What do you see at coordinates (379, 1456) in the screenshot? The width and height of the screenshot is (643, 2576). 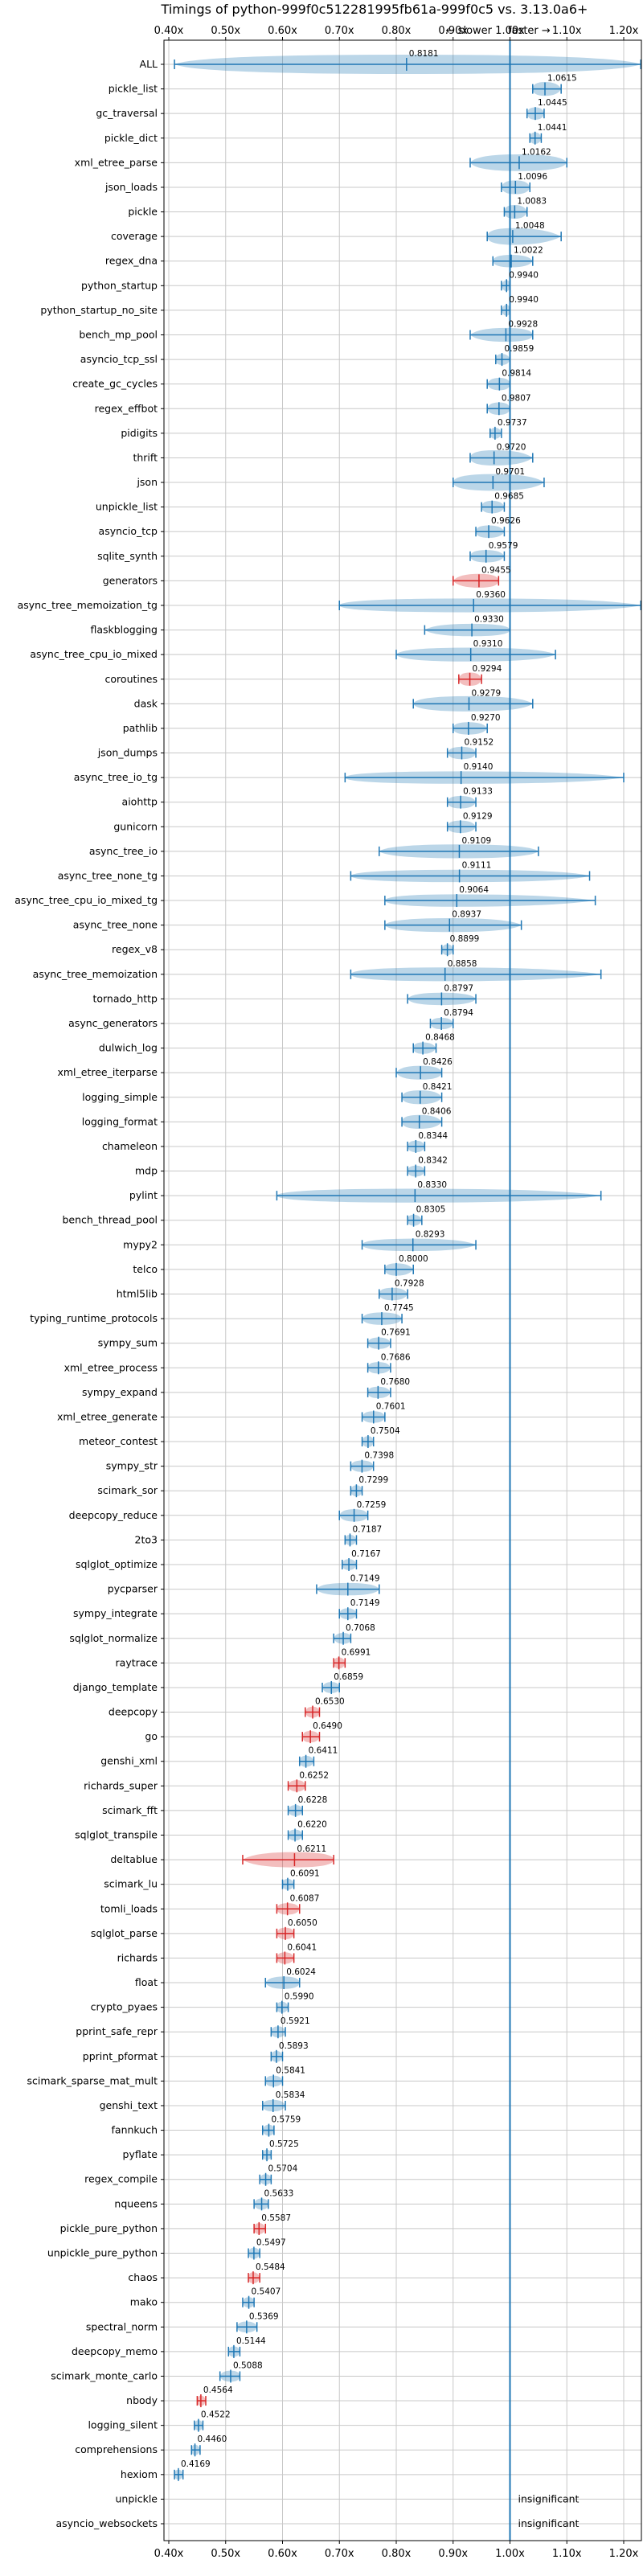 I see `value-label: 0.7398` at bounding box center [379, 1456].